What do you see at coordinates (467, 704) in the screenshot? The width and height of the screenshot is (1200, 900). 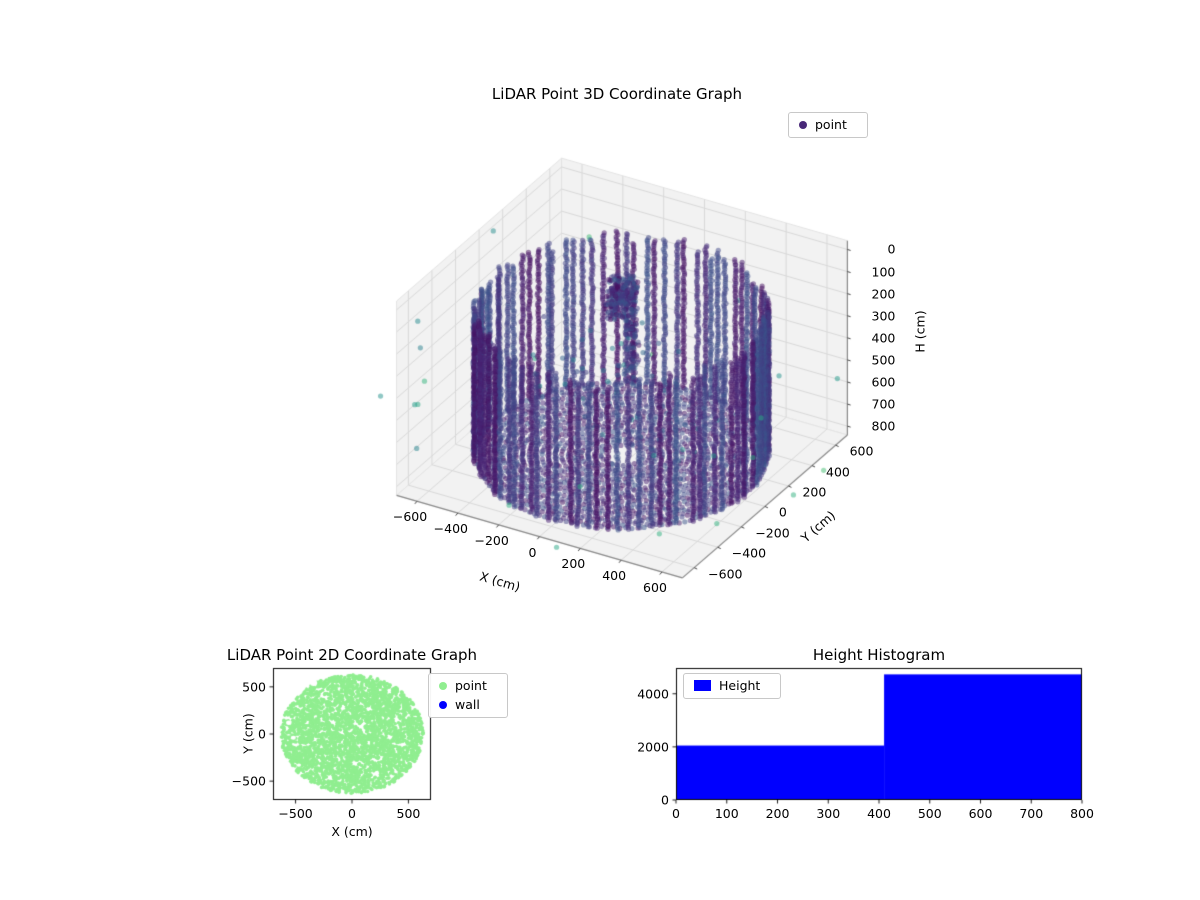 I see `legend-label: wall` at bounding box center [467, 704].